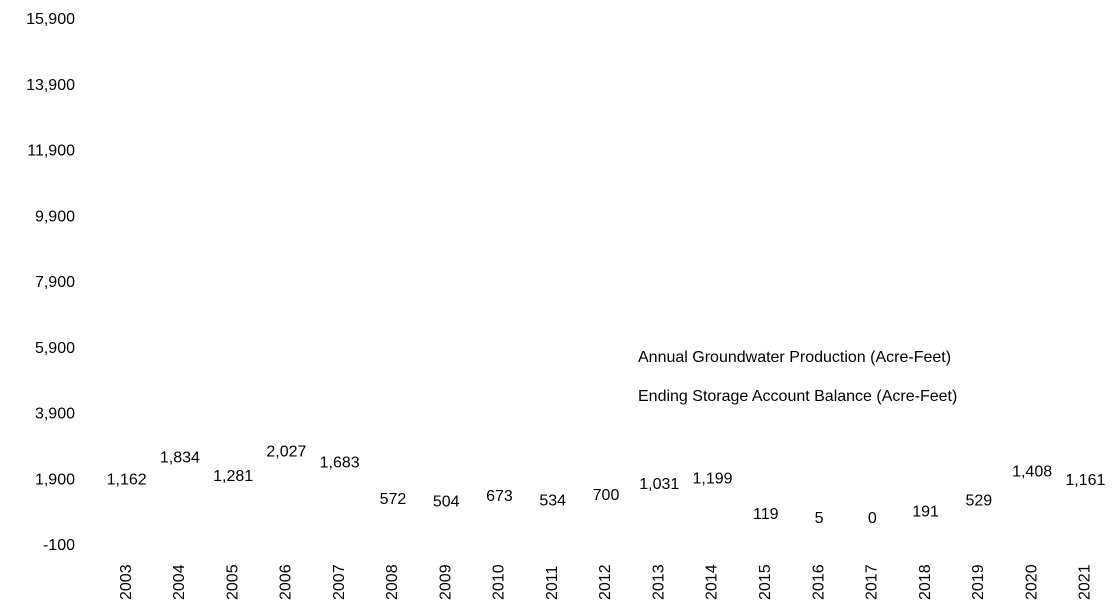  What do you see at coordinates (925, 512) in the screenshot?
I see `data-label: 191` at bounding box center [925, 512].